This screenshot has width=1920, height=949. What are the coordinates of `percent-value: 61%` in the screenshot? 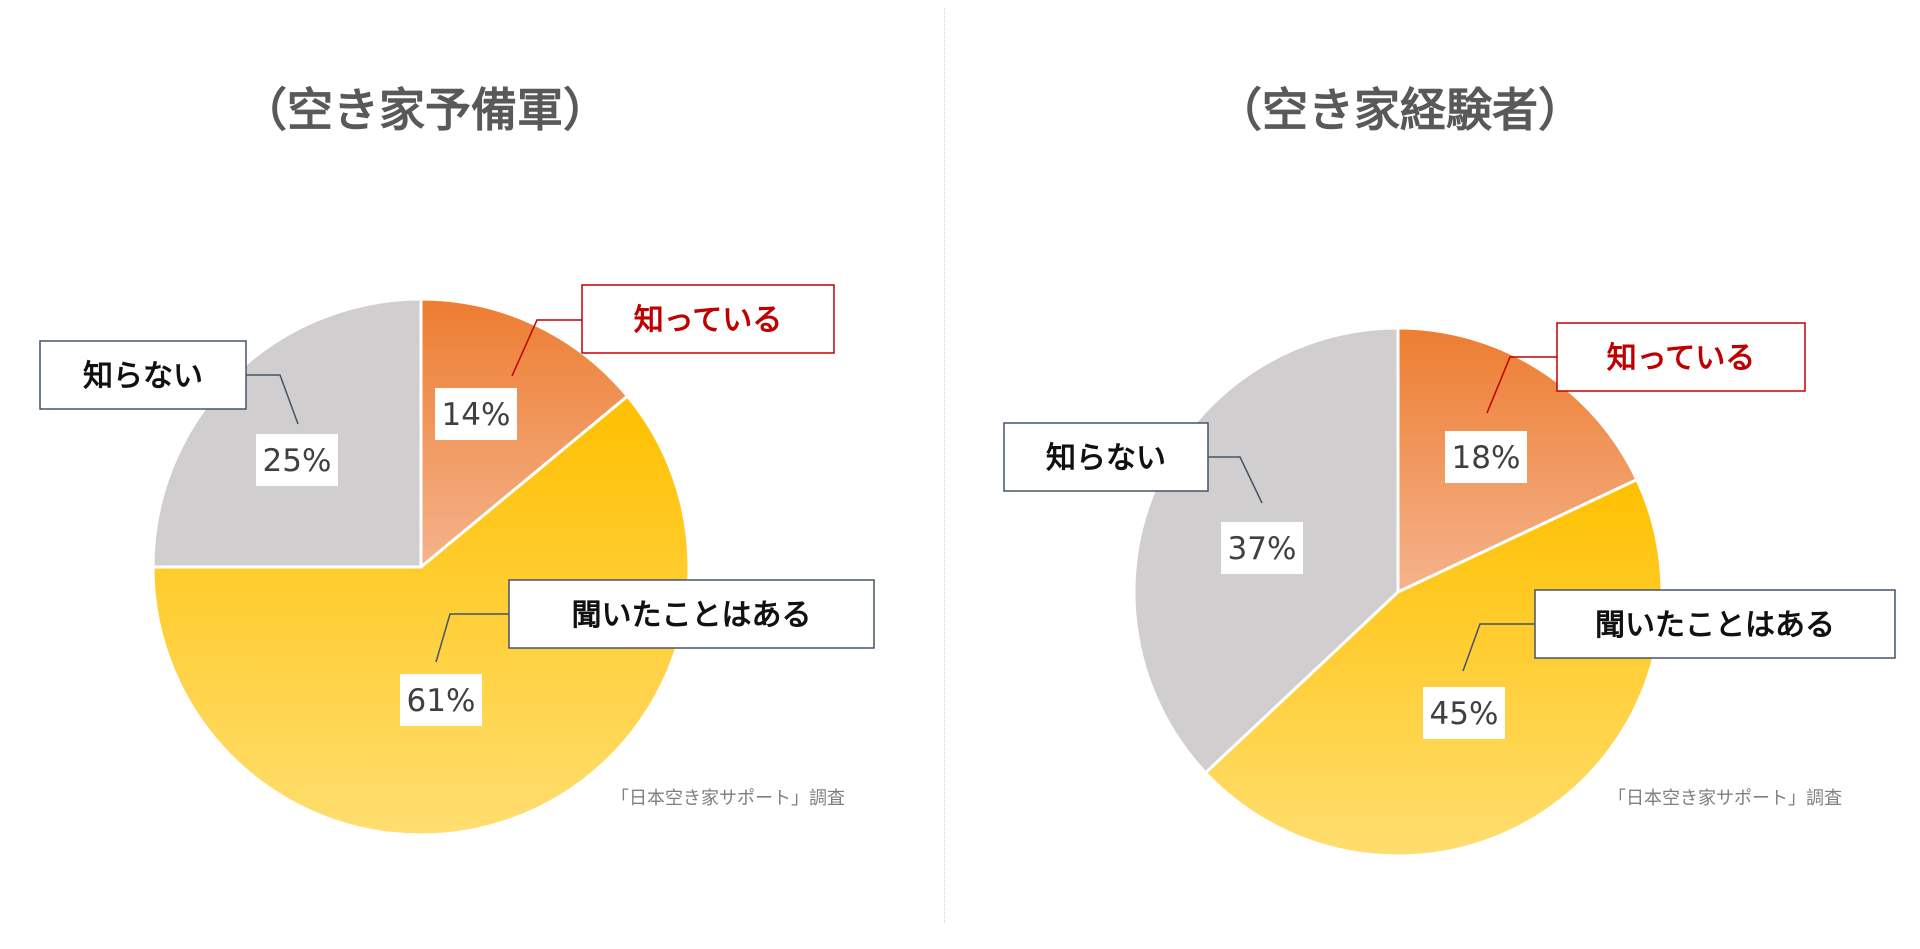 It's located at (441, 701).